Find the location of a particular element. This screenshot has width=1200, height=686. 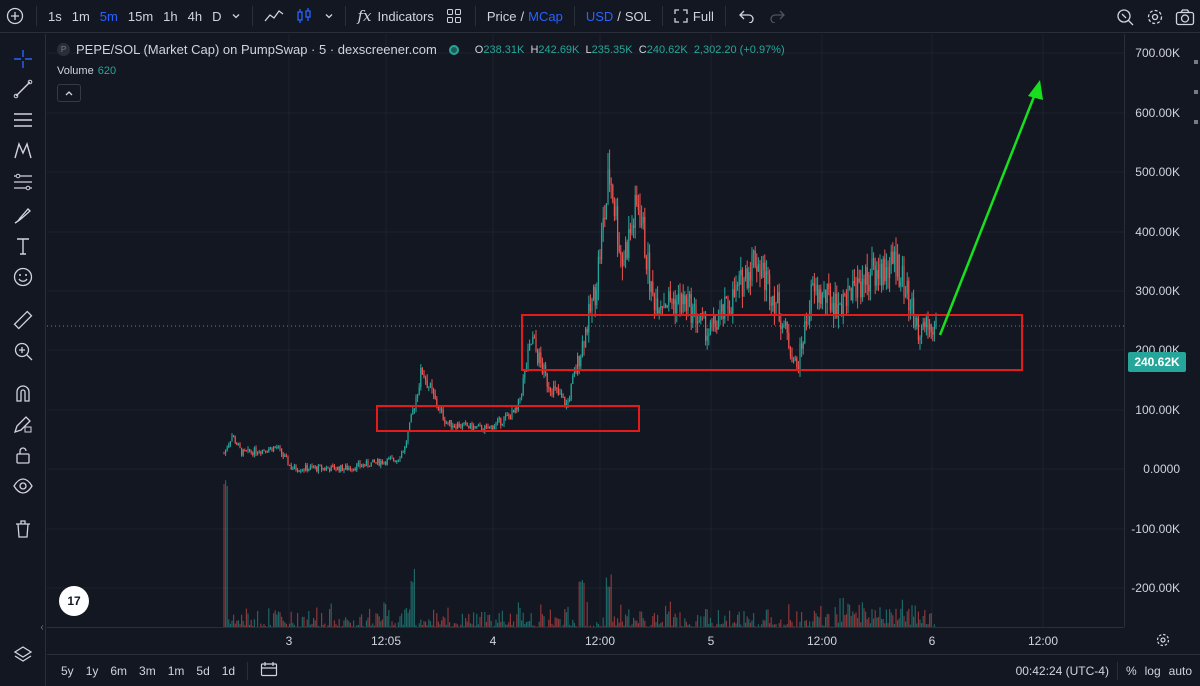

auto-toggle: auto is located at coordinates (1180, 670).